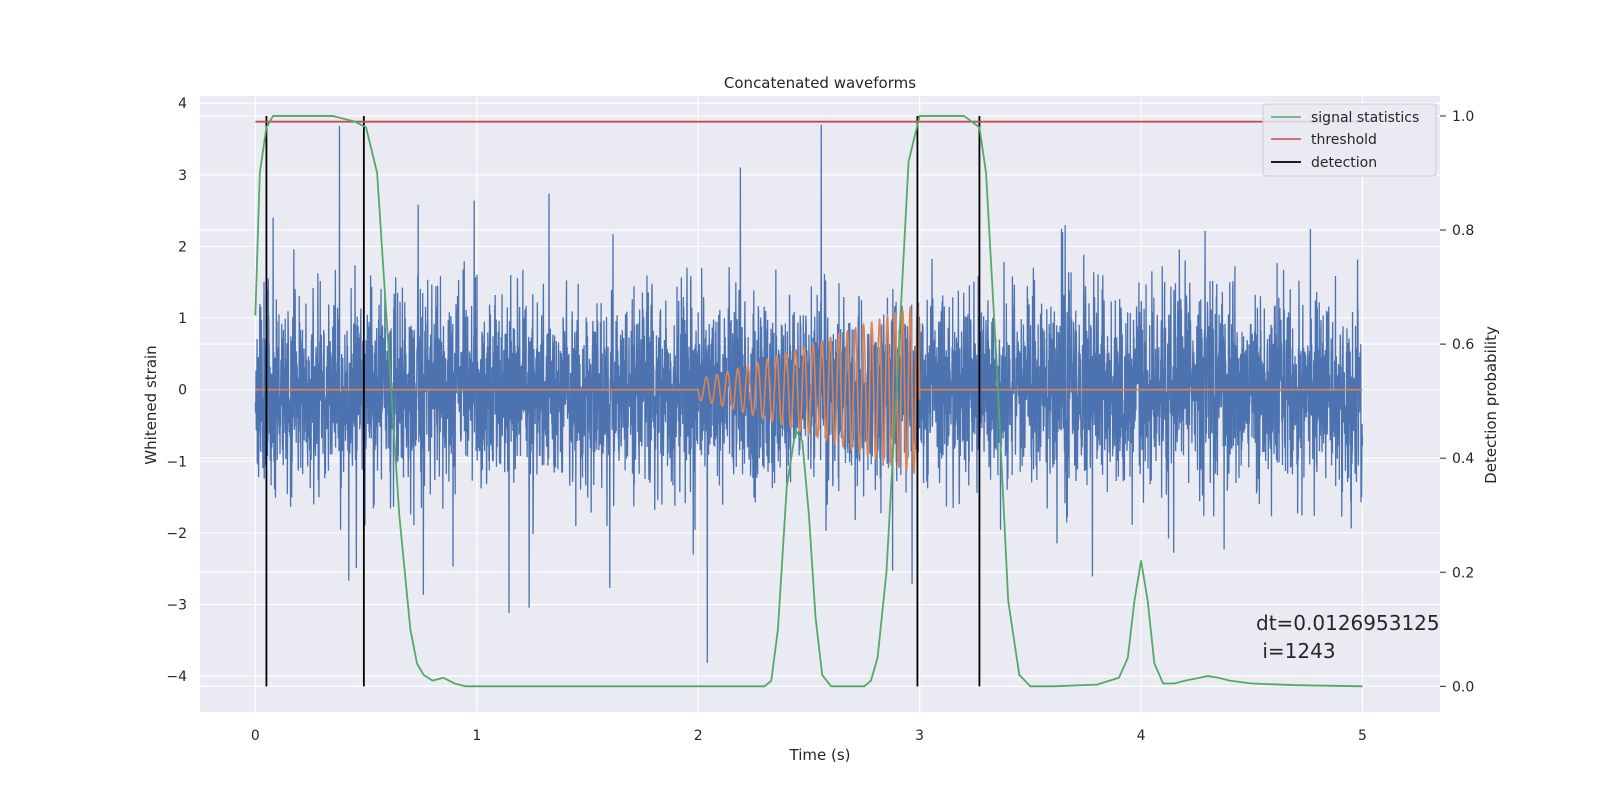 The width and height of the screenshot is (1600, 800). I want to click on y-tick-label: −1, so click(176, 462).